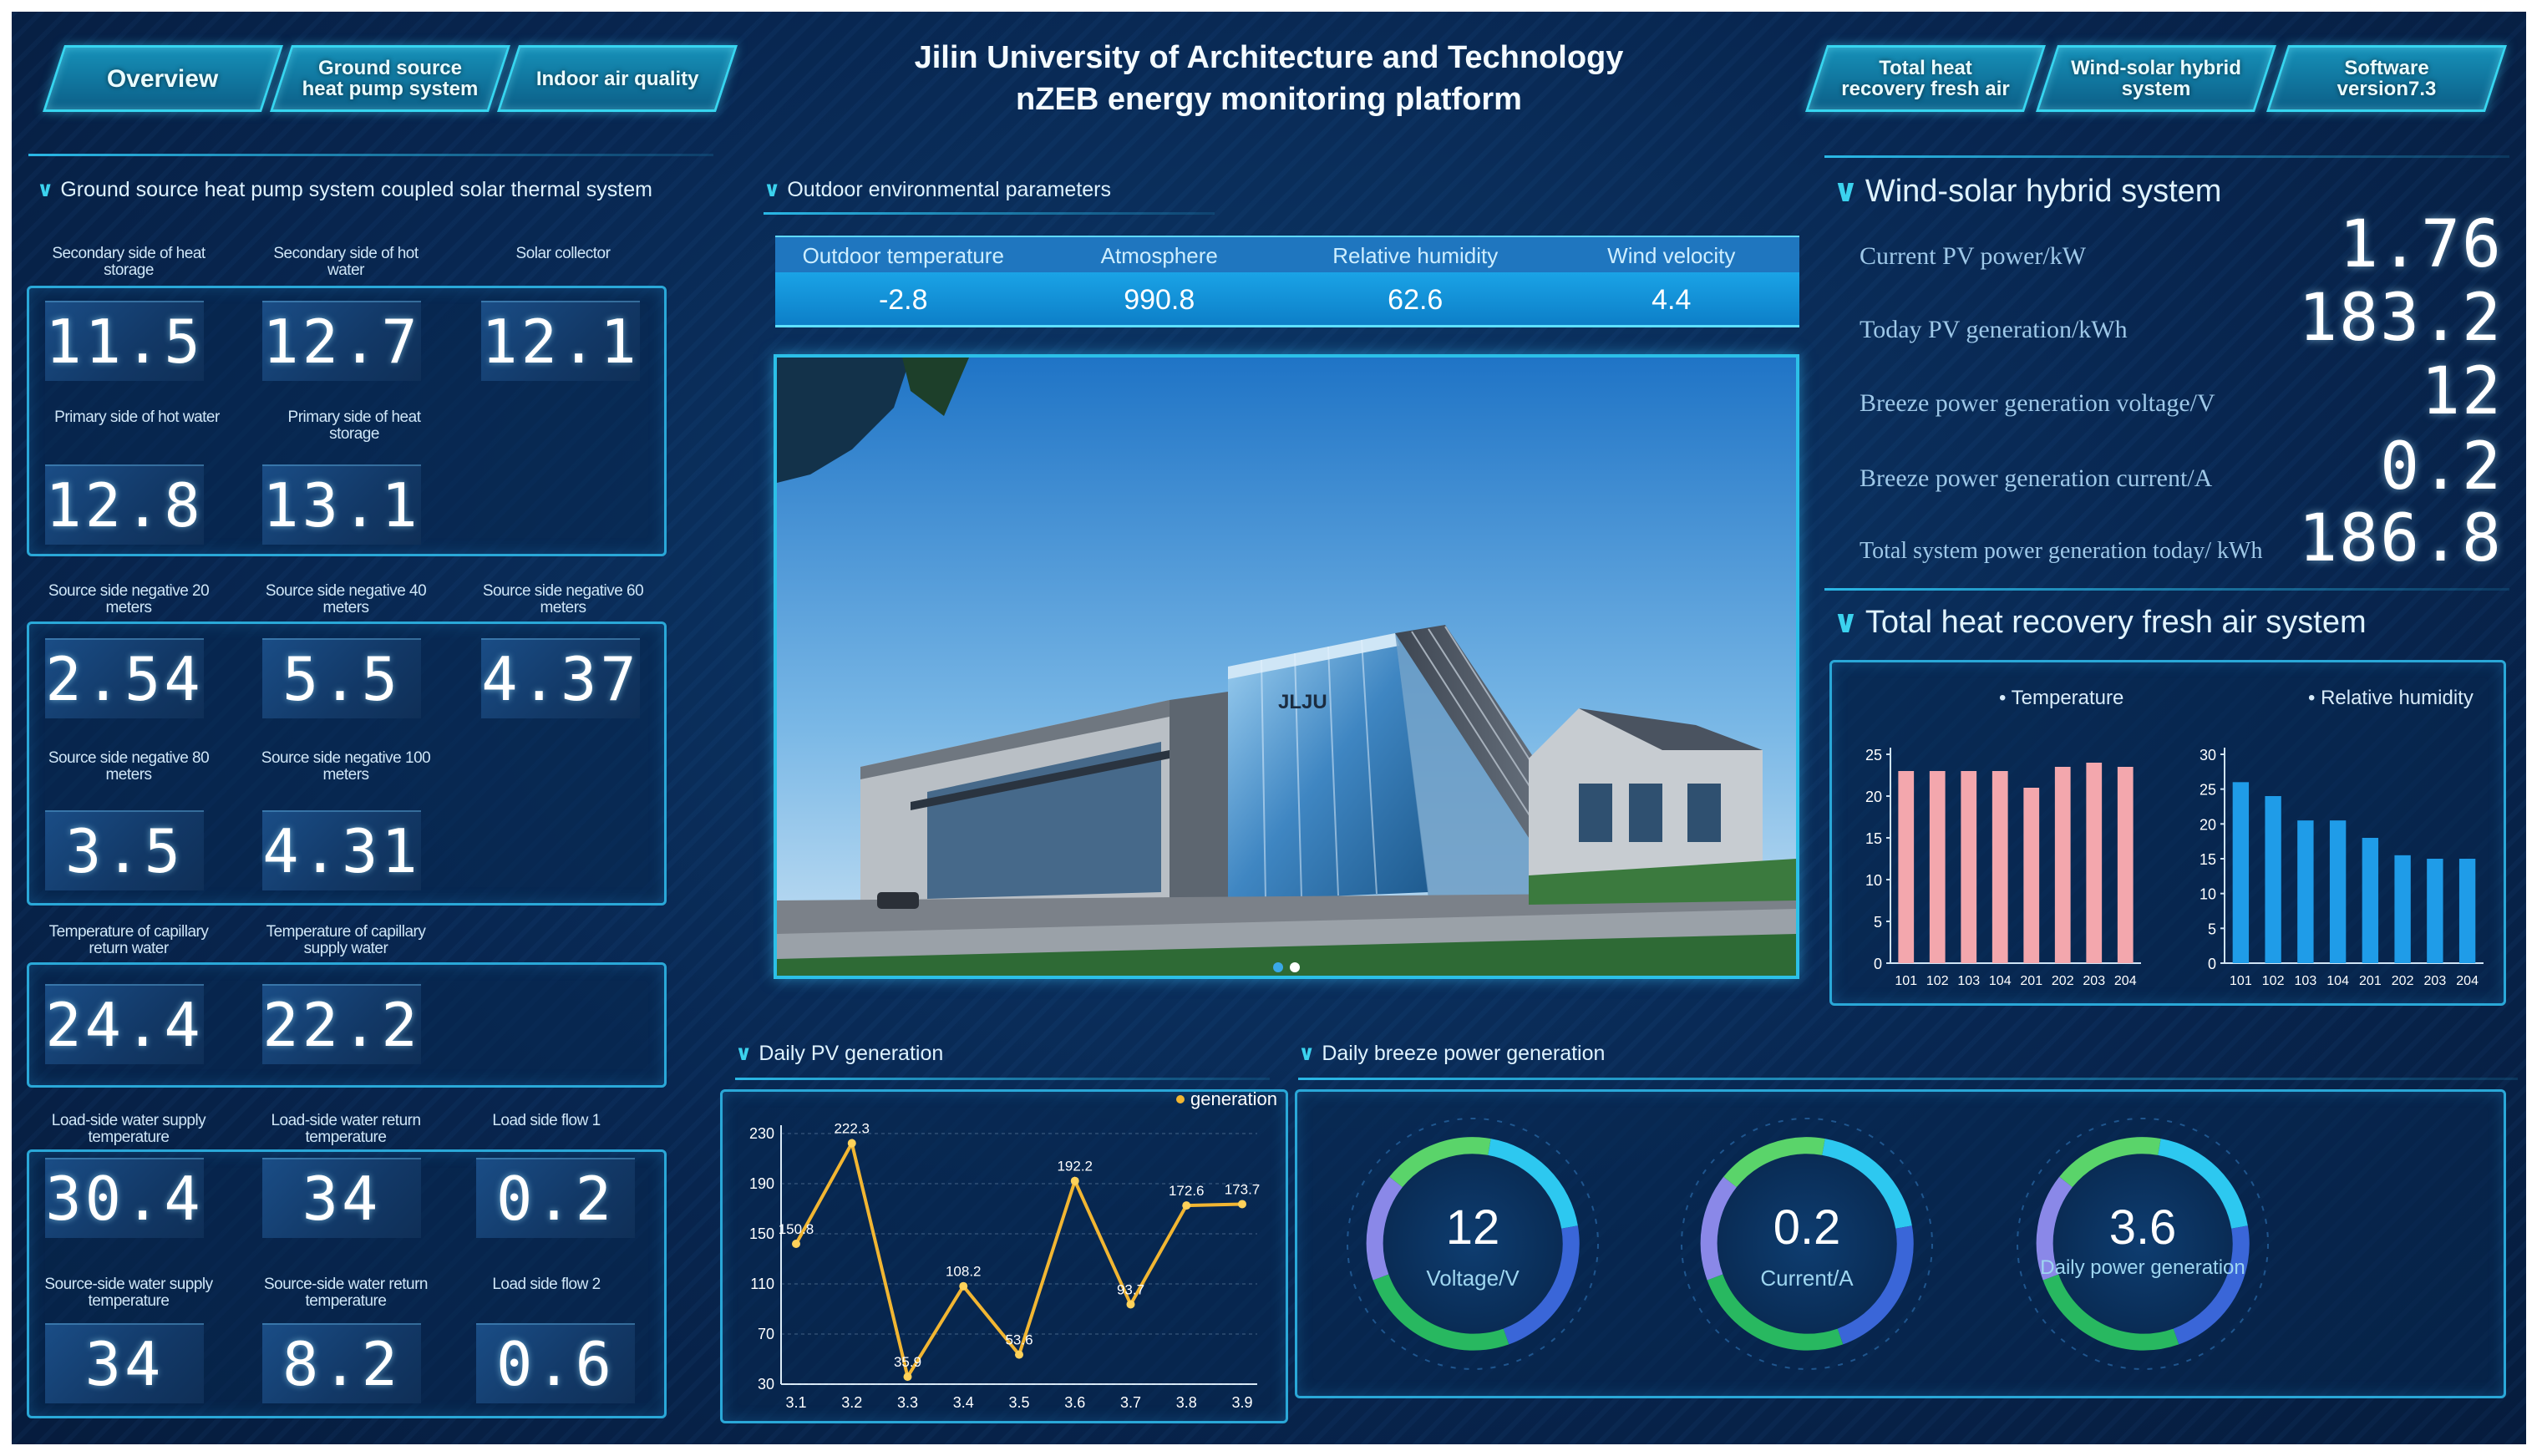 This screenshot has width=2542, height=1456. What do you see at coordinates (346, 599) in the screenshot?
I see `cell-label: Source side negative 40 meters` at bounding box center [346, 599].